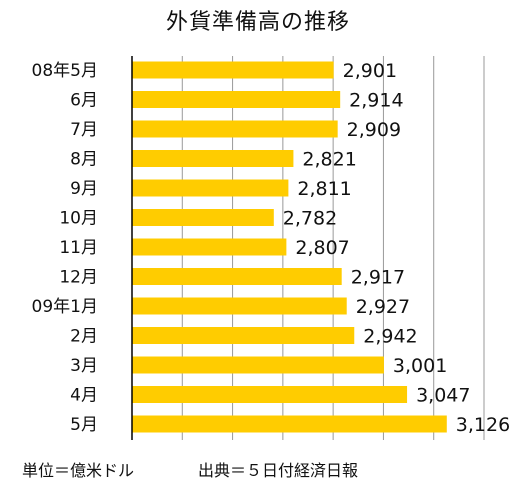  I want to click on value-label: 2,821, so click(329, 160).